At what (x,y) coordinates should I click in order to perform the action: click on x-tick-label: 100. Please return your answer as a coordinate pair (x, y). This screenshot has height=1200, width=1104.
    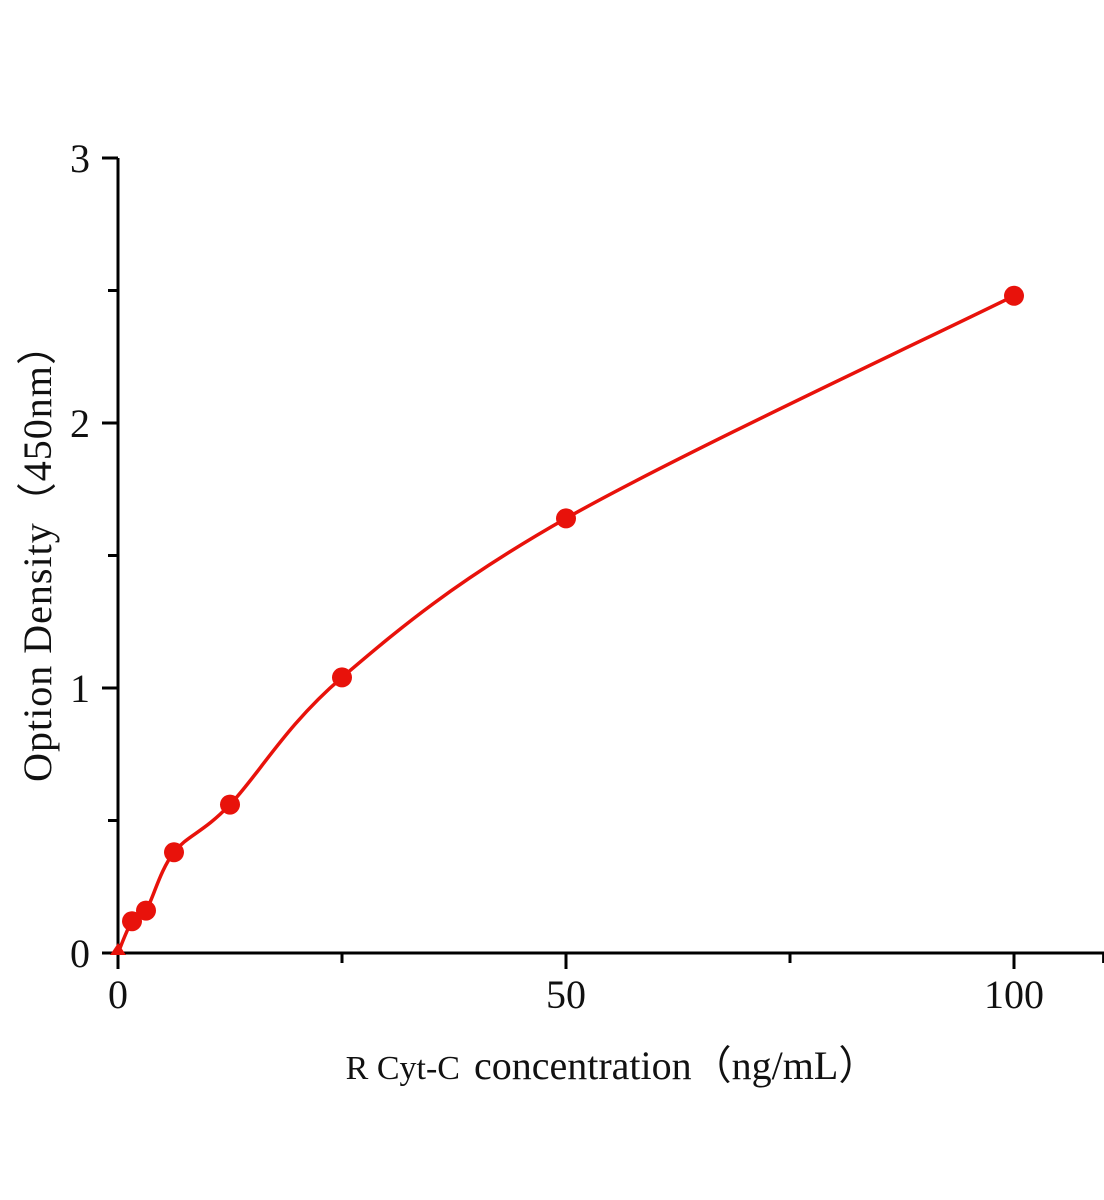
    Looking at the image, I should click on (1014, 994).